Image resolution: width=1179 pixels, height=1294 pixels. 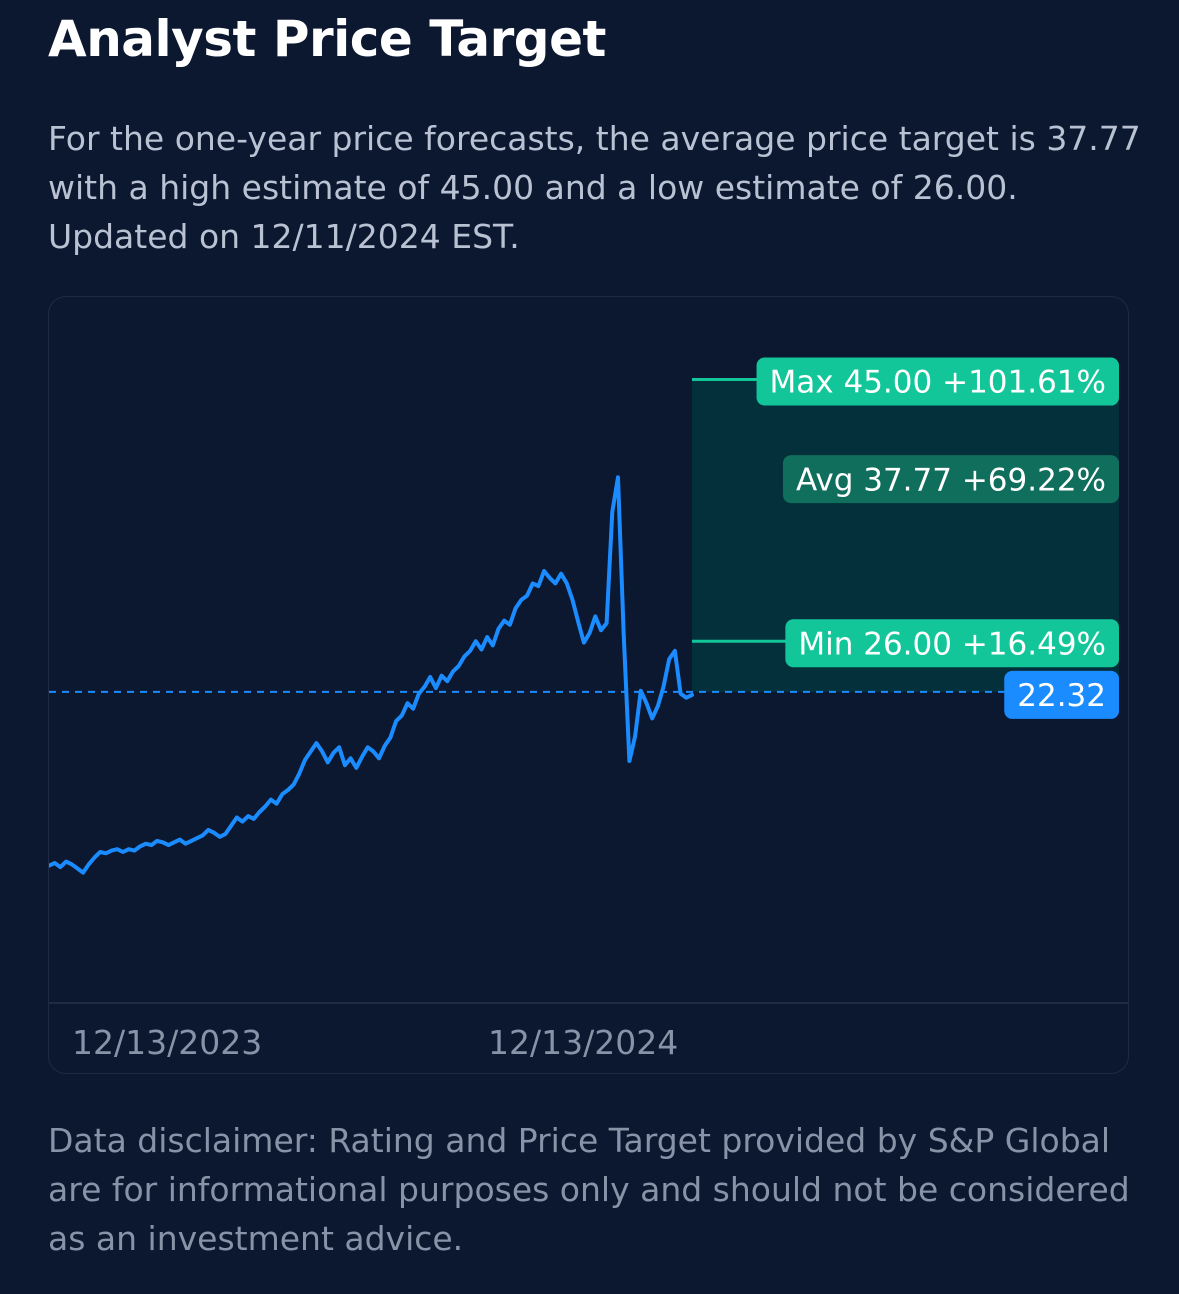 I want to click on avg-target-badge: Avg 37.77 +69.22%, so click(x=950, y=479).